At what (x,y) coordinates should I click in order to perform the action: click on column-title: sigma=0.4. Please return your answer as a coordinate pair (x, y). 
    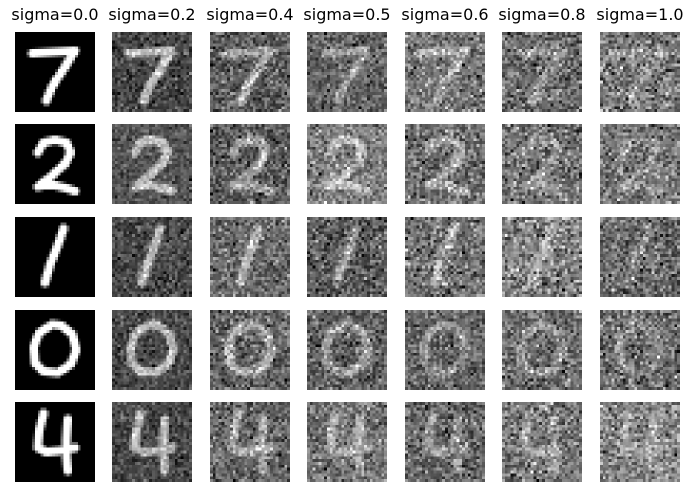
    Looking at the image, I should click on (250, 15).